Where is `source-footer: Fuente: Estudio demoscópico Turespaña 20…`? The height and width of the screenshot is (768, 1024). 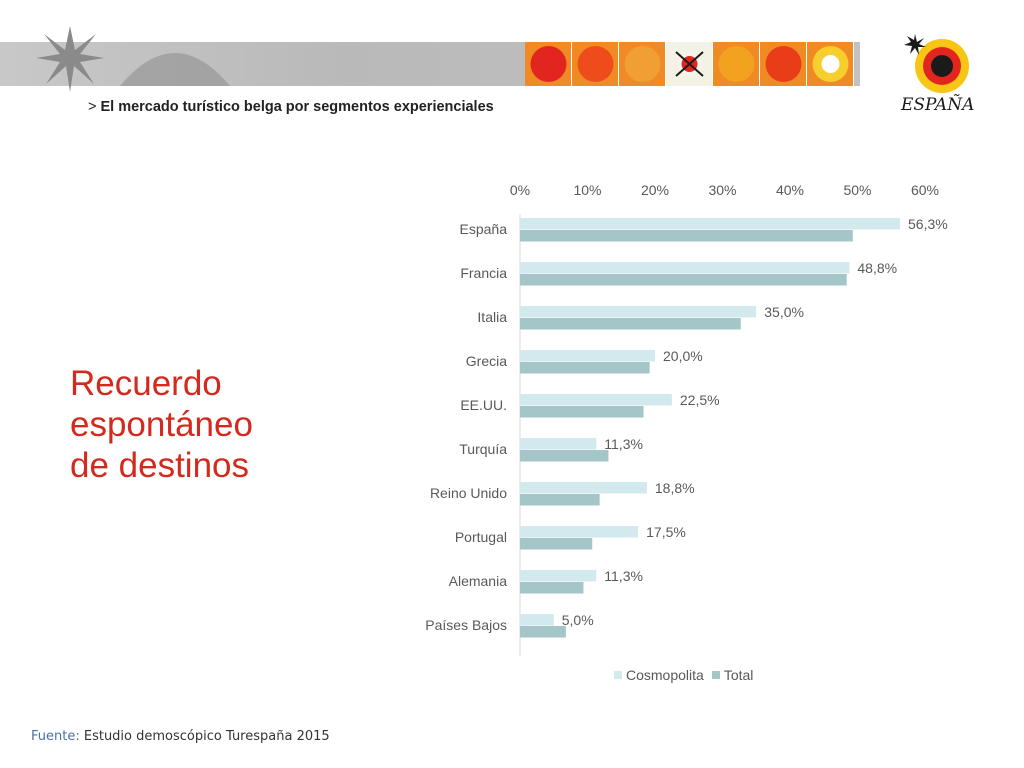
source-footer: Fuente: Estudio demoscópico Turespaña 20… is located at coordinates (180, 736).